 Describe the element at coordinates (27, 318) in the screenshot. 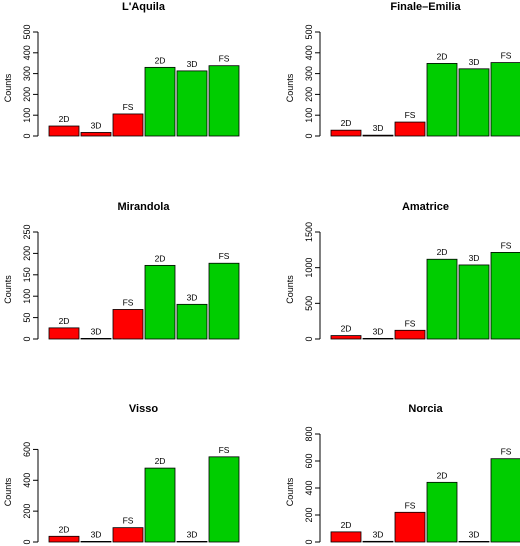

I see `y-tick-label: 50` at that location.